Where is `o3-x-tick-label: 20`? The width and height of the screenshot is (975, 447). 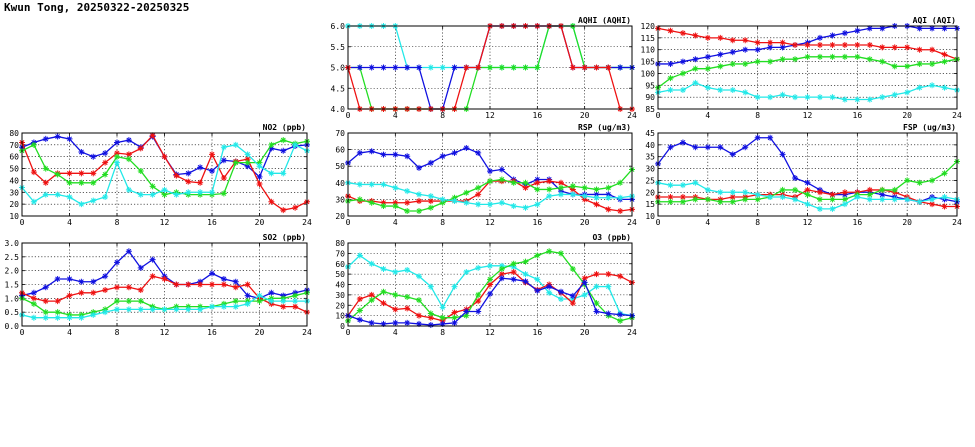
o3-x-tick-label: 20 is located at coordinates (585, 332).